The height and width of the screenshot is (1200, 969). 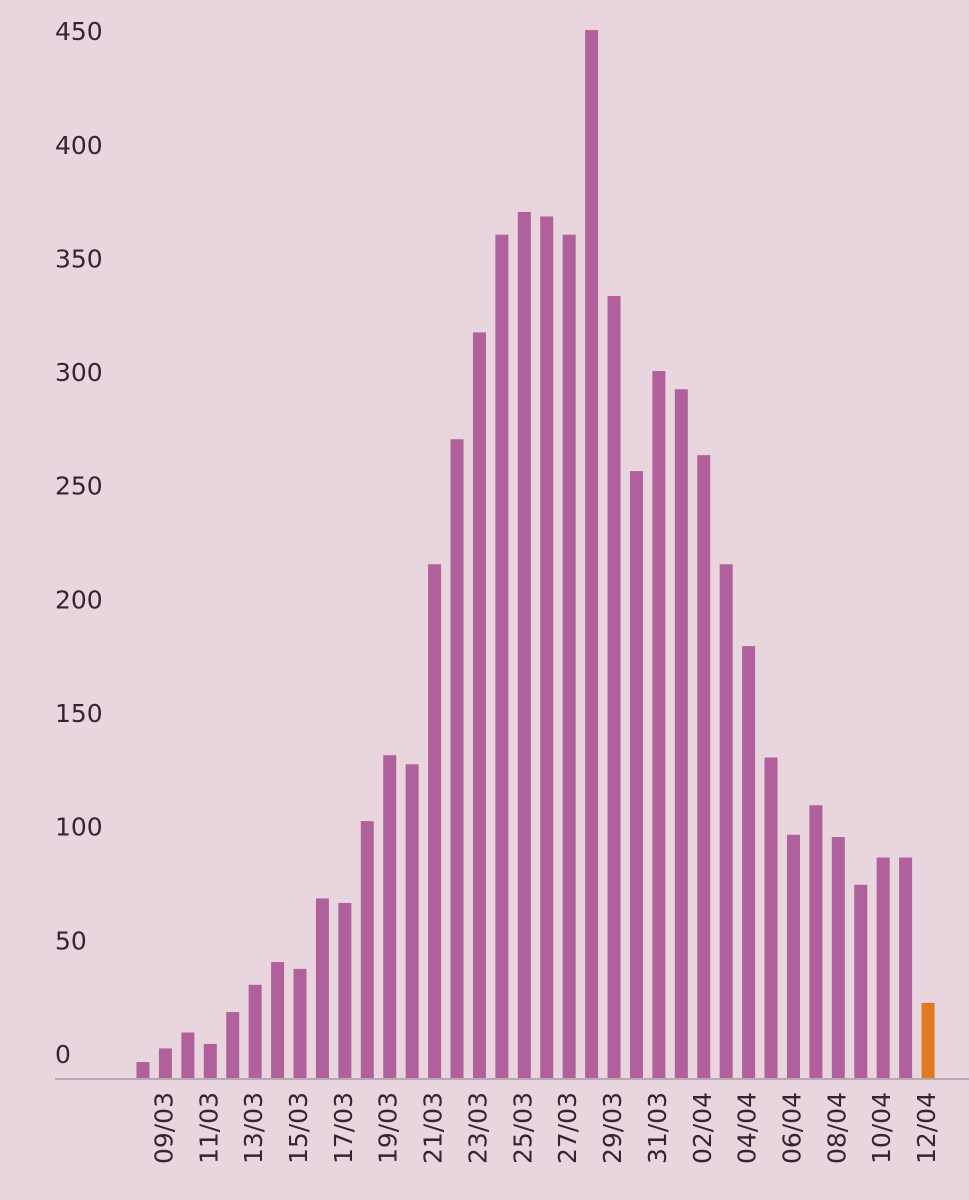 I want to click on y-tick-label: 350, so click(x=79, y=258).